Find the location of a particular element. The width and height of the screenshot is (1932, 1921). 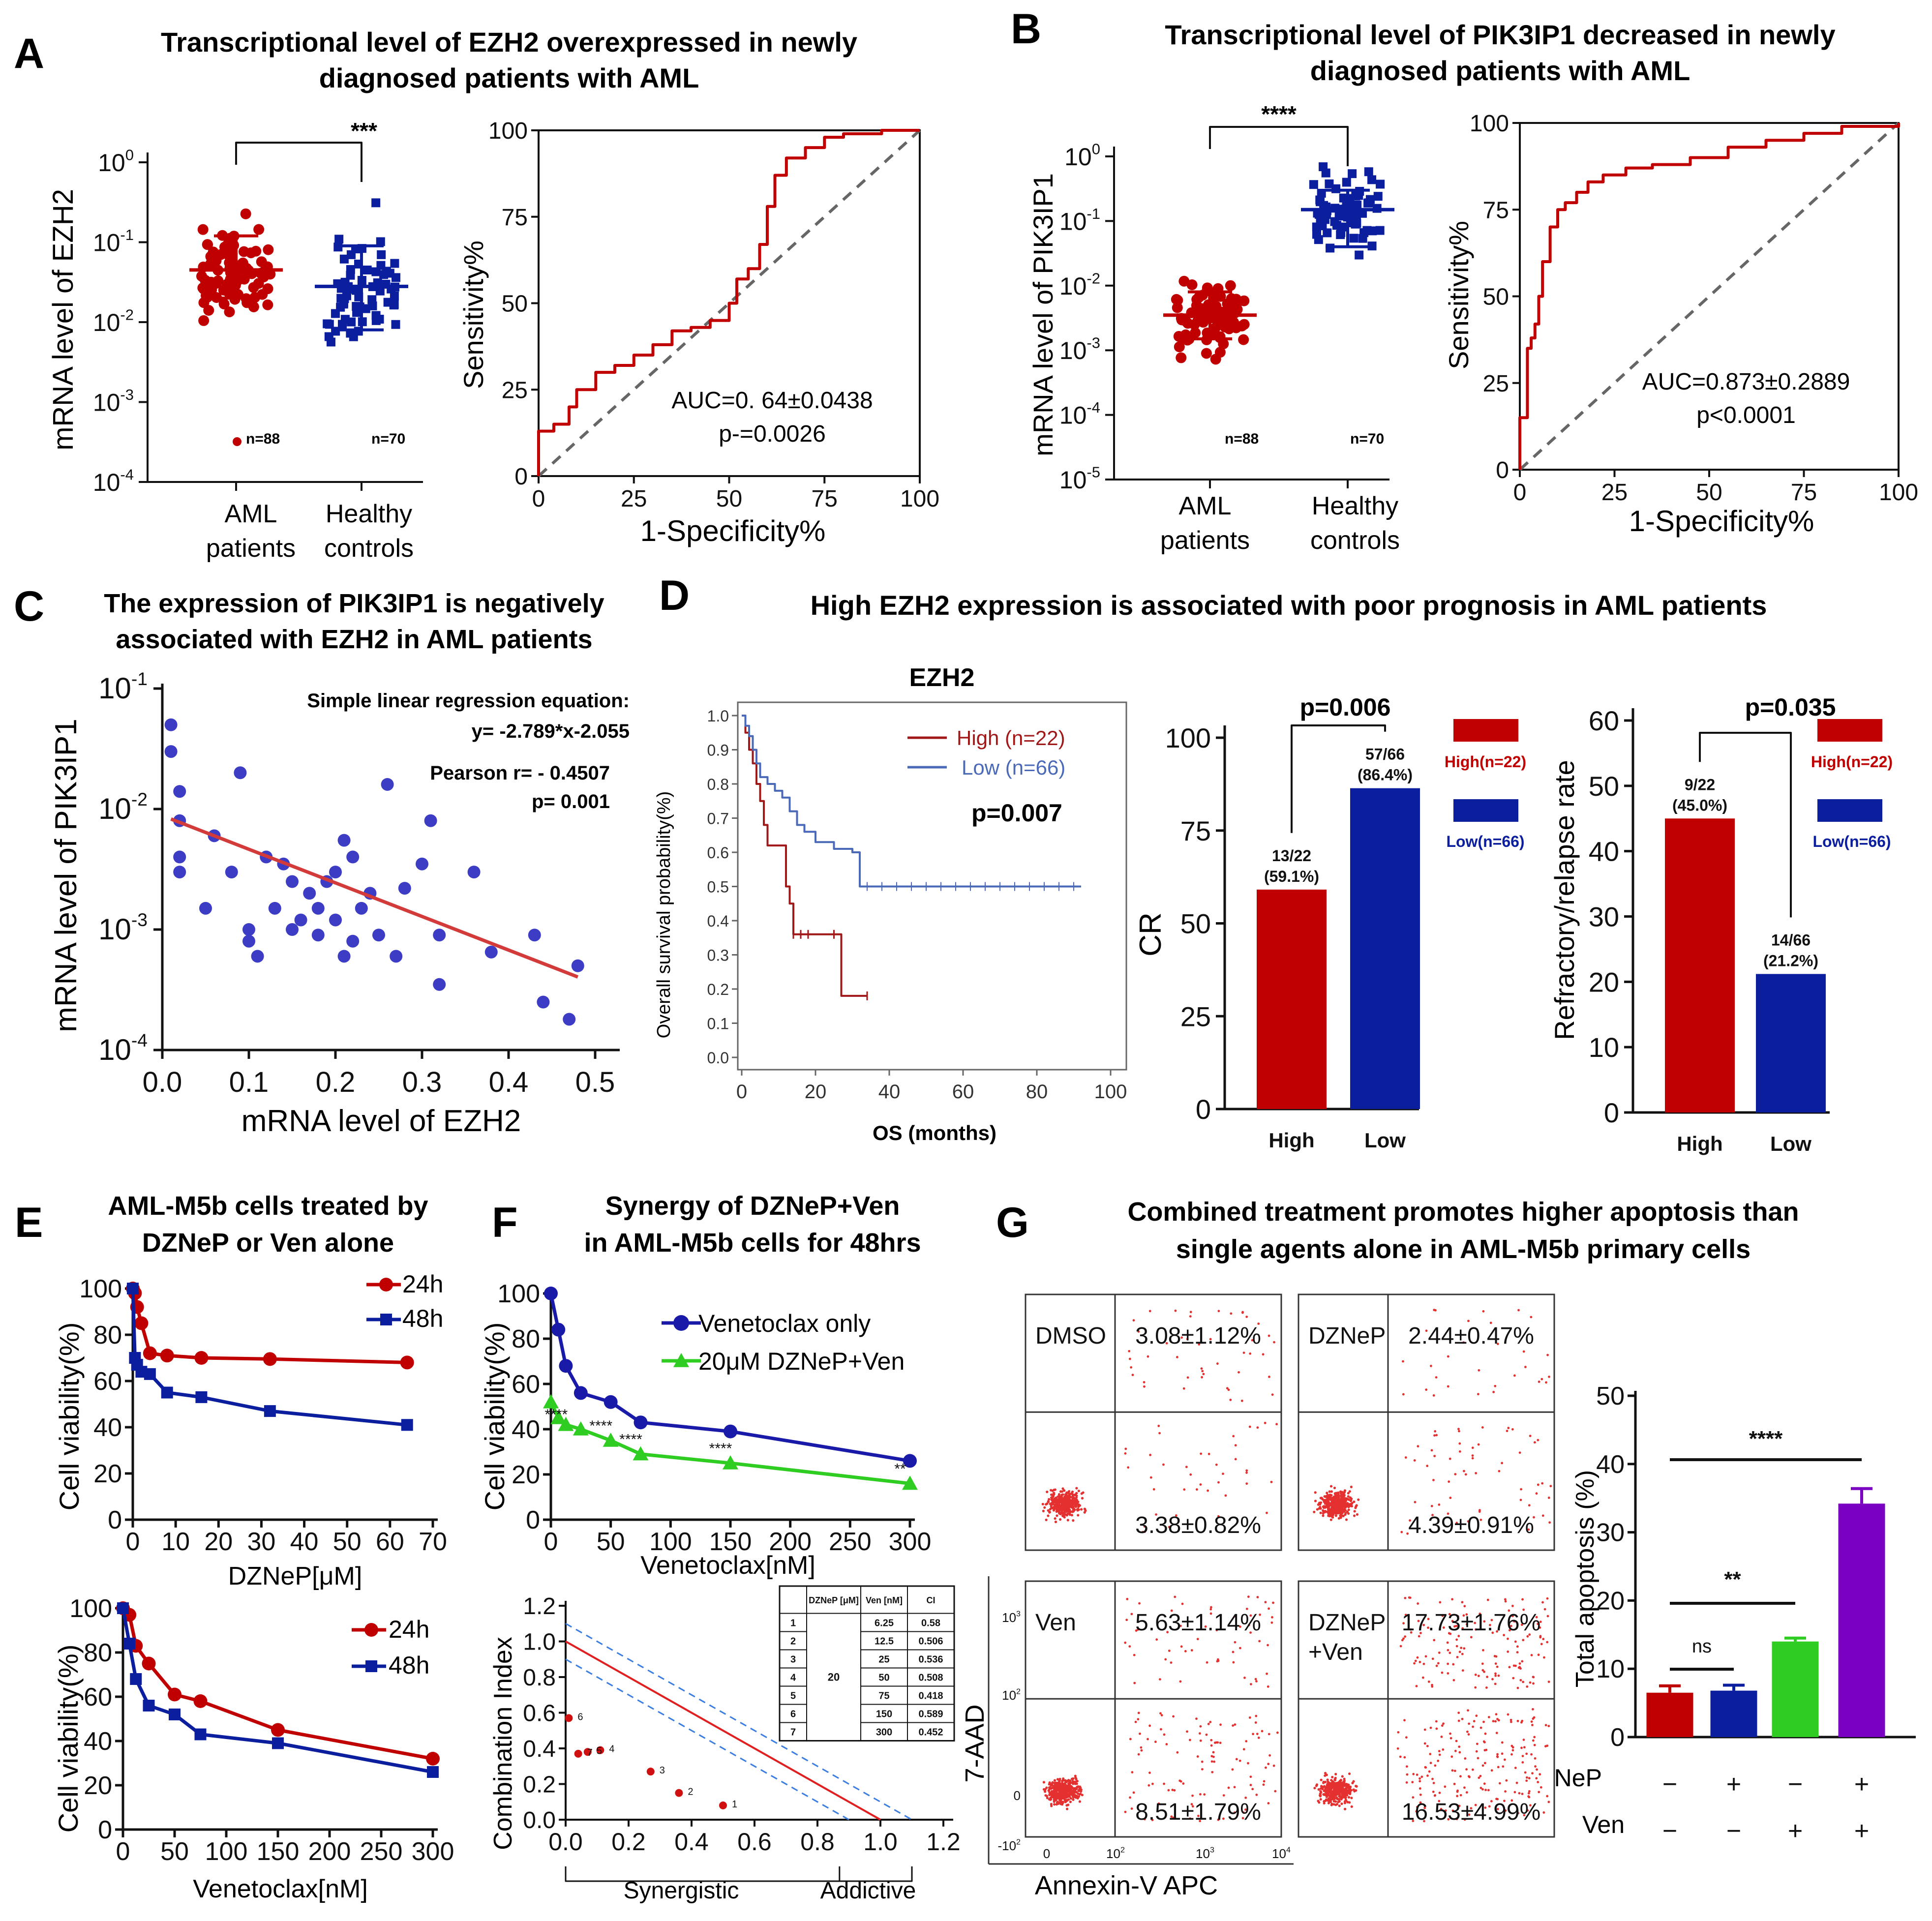

flow-xtick-label: 0 is located at coordinates (1046, 1853).